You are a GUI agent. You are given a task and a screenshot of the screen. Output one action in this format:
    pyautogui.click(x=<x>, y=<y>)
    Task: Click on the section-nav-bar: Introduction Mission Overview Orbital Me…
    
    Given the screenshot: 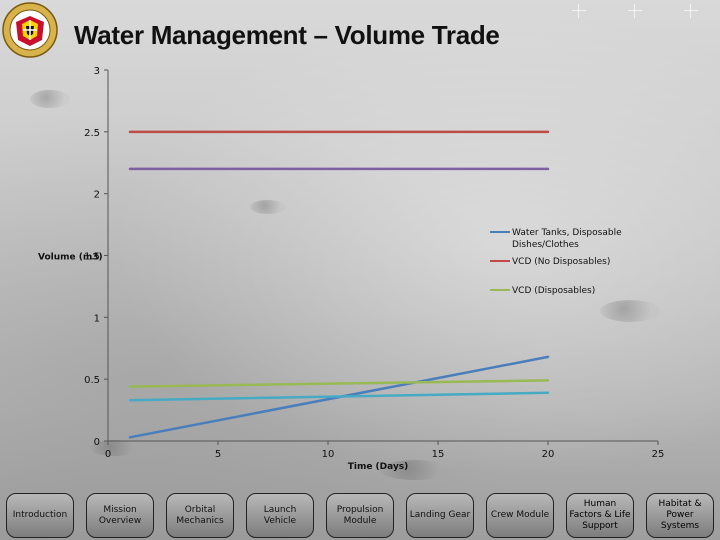 What is the action you would take?
    pyautogui.click(x=360, y=515)
    